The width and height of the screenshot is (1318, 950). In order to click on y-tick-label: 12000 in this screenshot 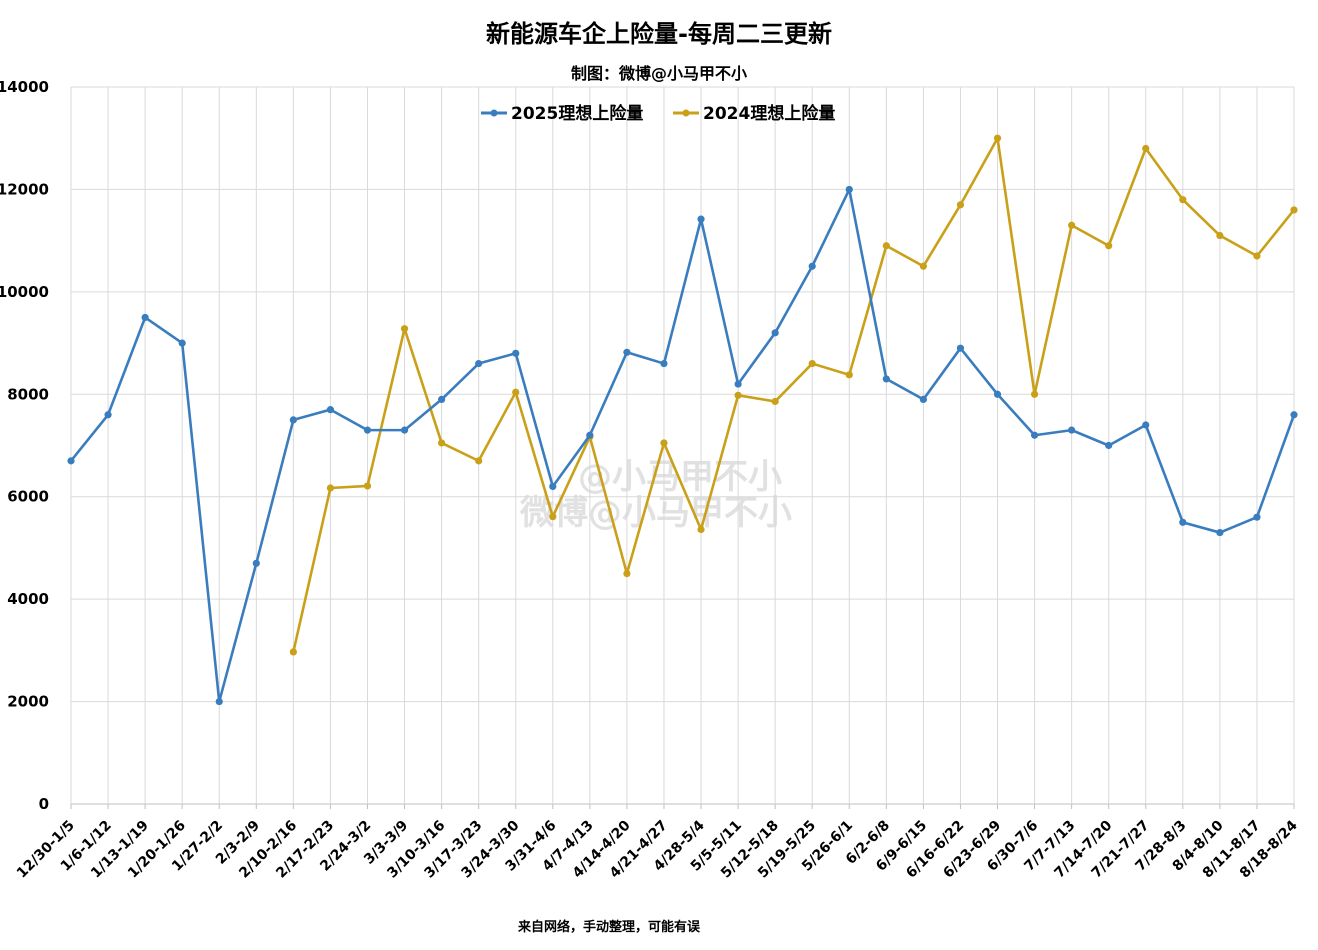, I will do `click(24, 189)`.